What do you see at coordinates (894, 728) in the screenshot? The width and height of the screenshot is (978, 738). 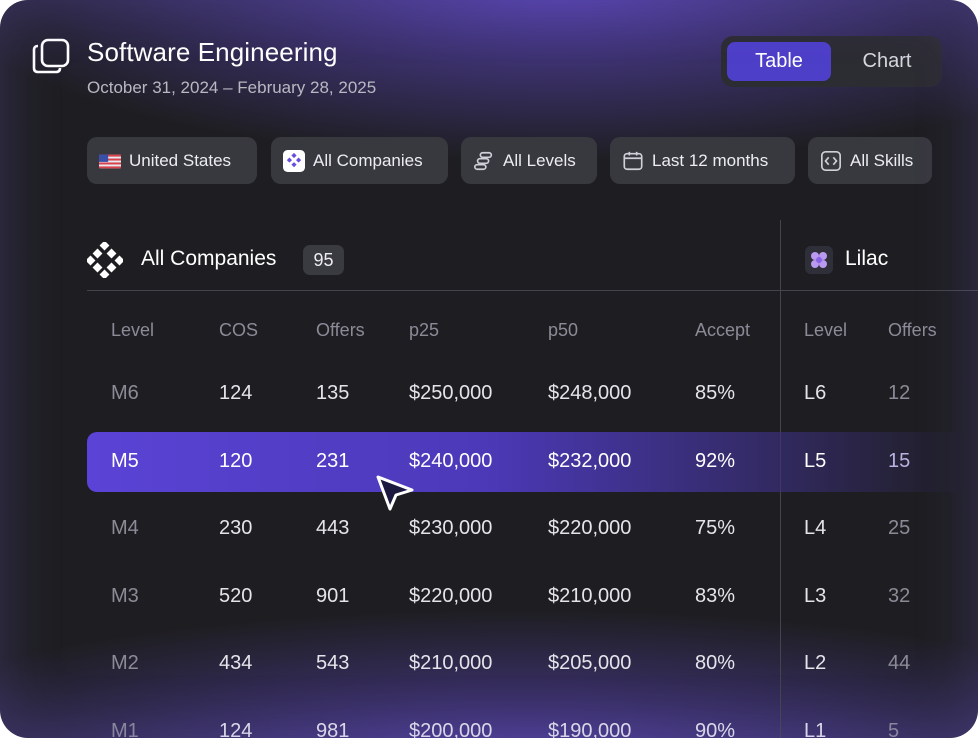 I see `lilac-cell-offers: 5` at bounding box center [894, 728].